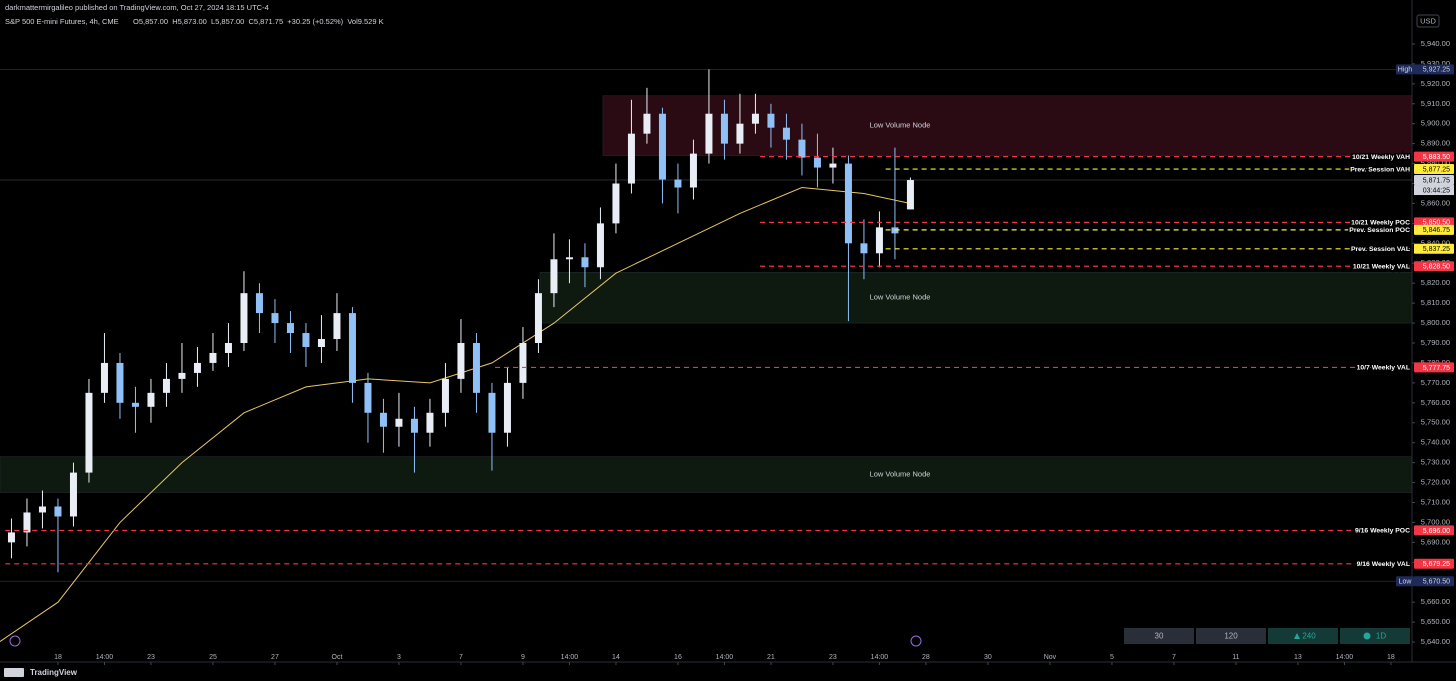 The image size is (1456, 681). I want to click on y-tick-label: 5,770.00, so click(1435, 382).